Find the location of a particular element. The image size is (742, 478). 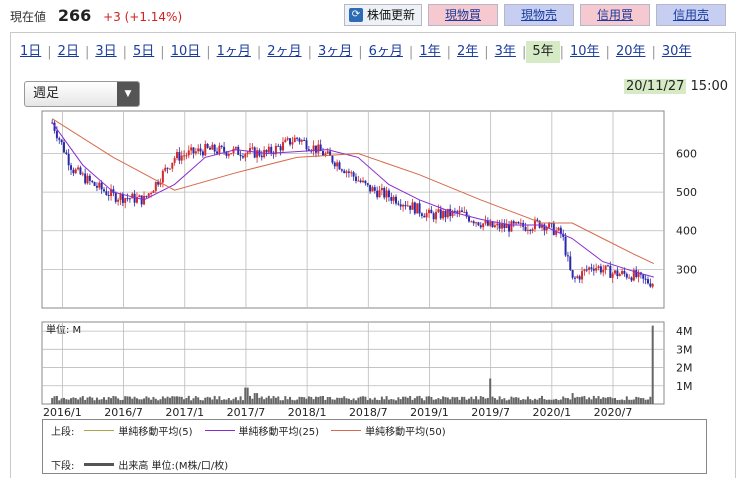

period-tab: 10日 is located at coordinates (185, 51).